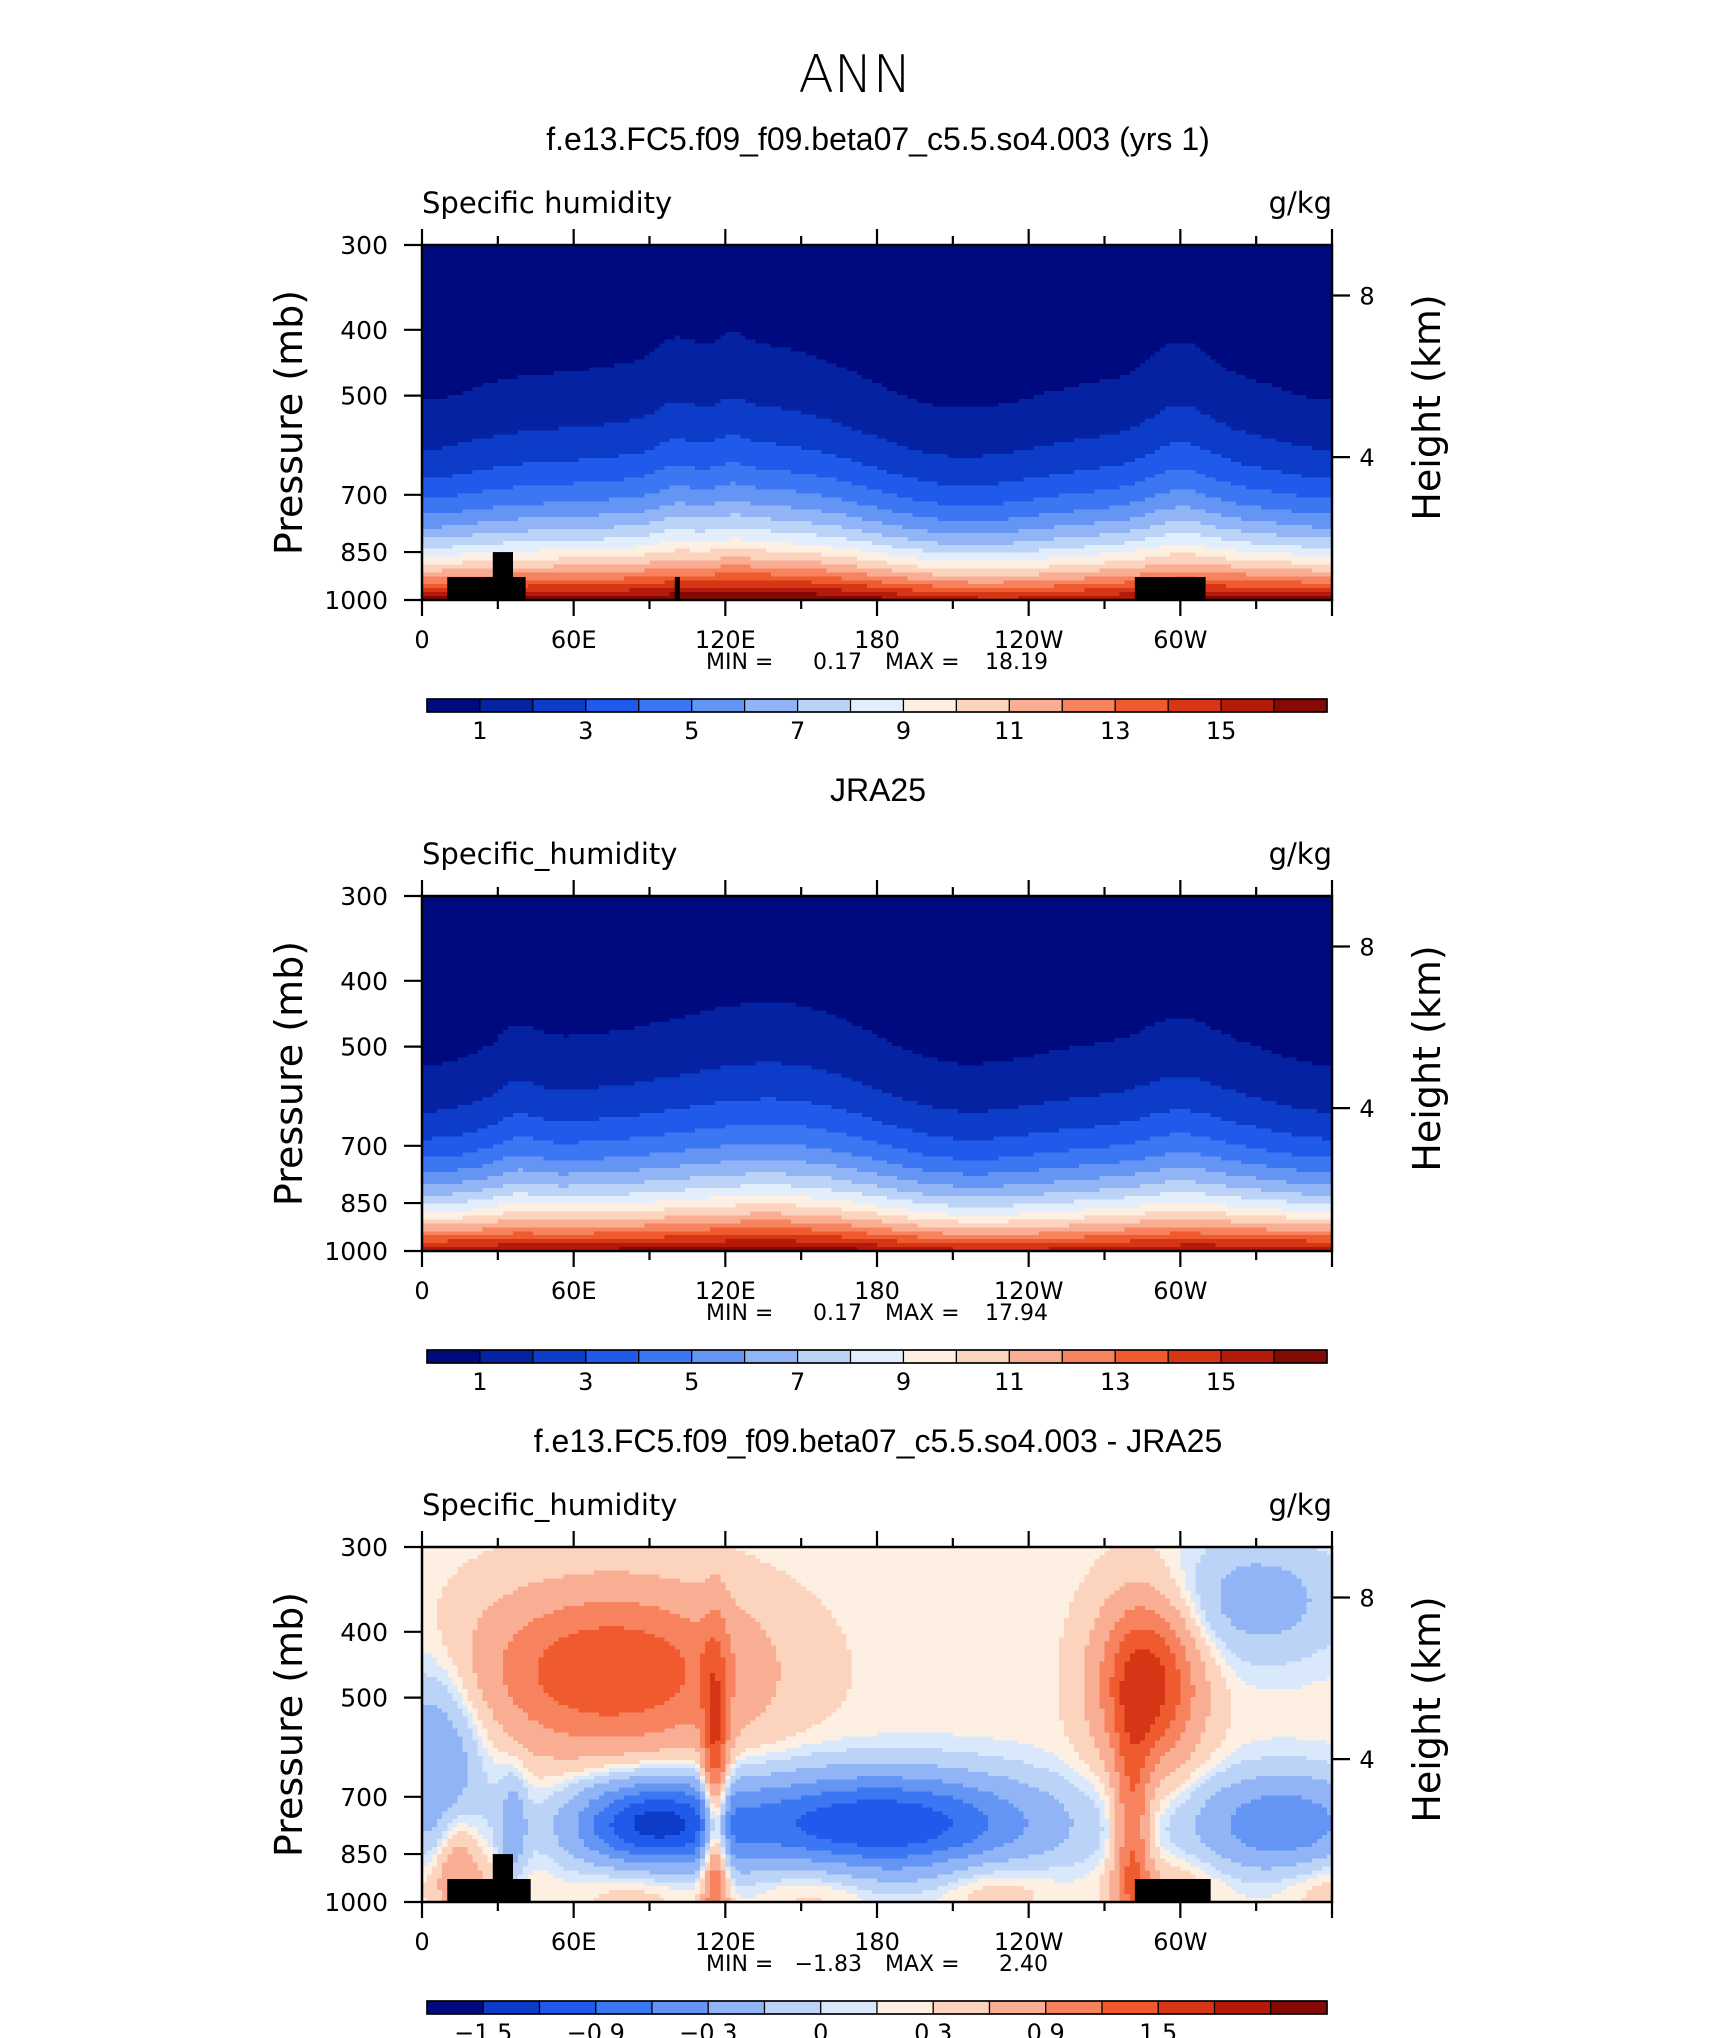  Describe the element at coordinates (421, 1942) in the screenshot. I see `x-tick-label: 0` at that location.